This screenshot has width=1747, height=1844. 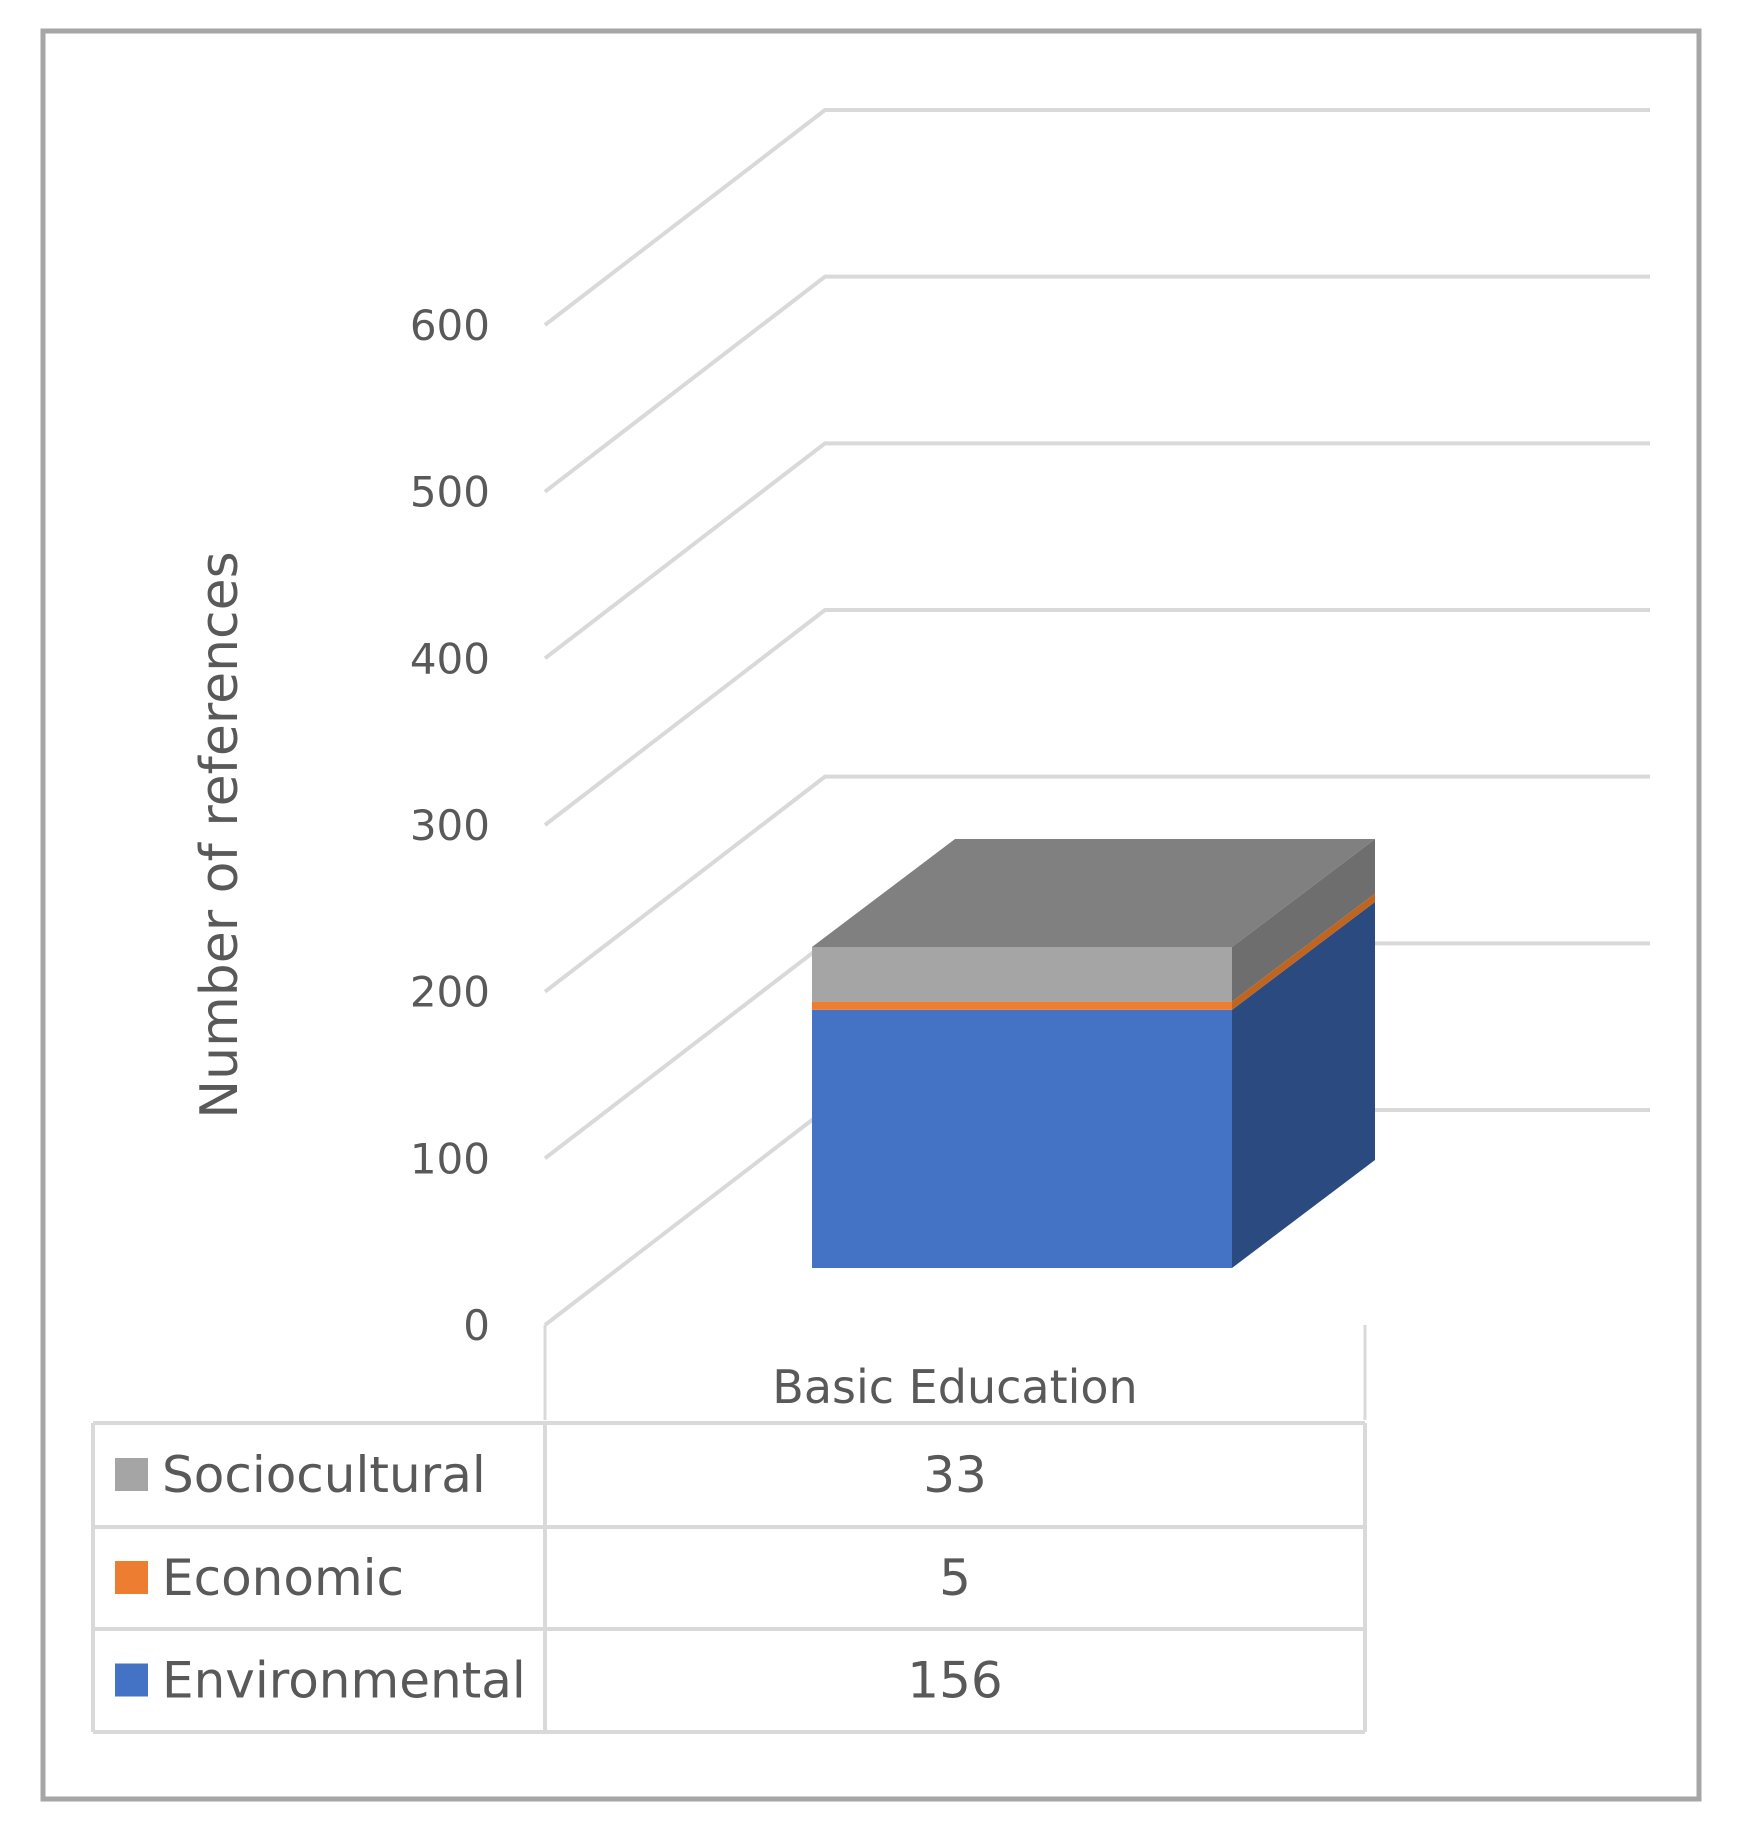 What do you see at coordinates (220, 834) in the screenshot?
I see `y-axis-title: Number of references` at bounding box center [220, 834].